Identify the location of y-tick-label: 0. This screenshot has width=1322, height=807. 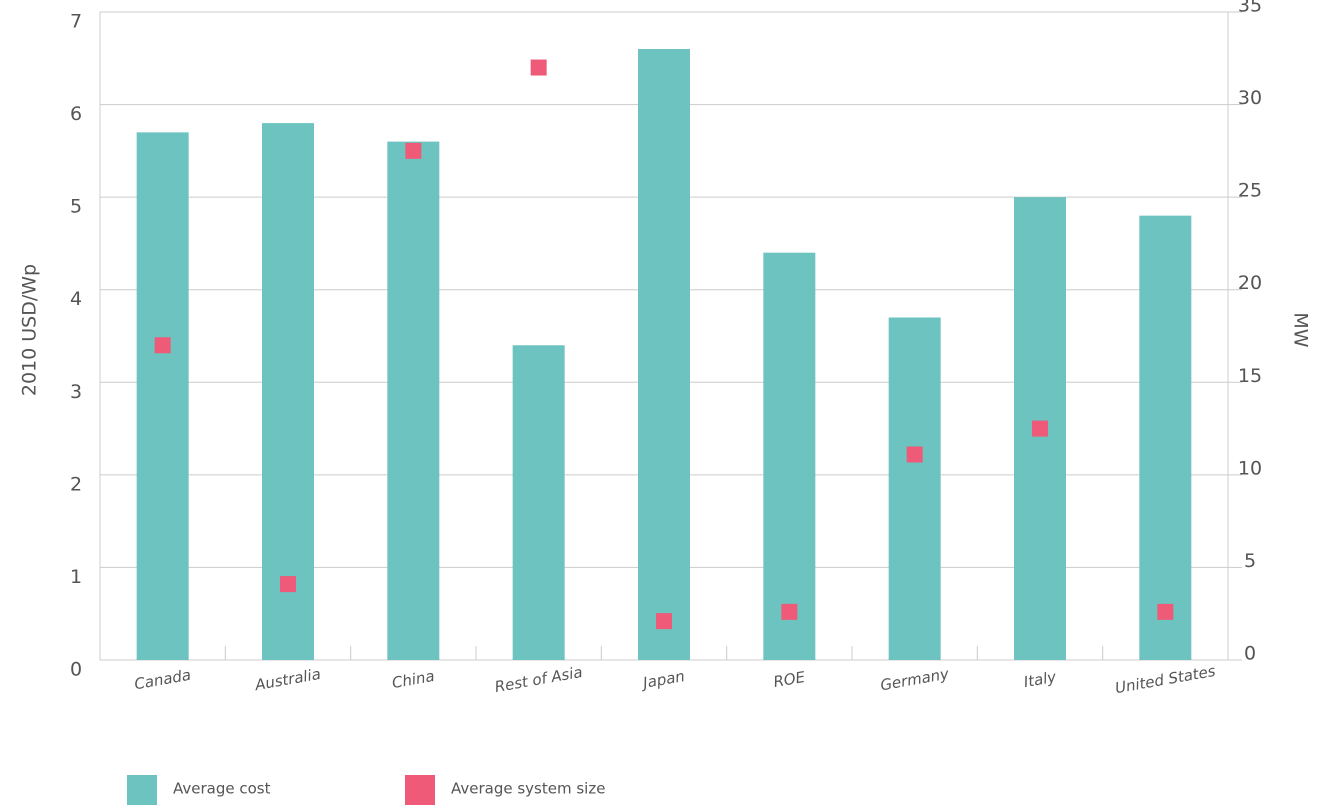
(76, 670).